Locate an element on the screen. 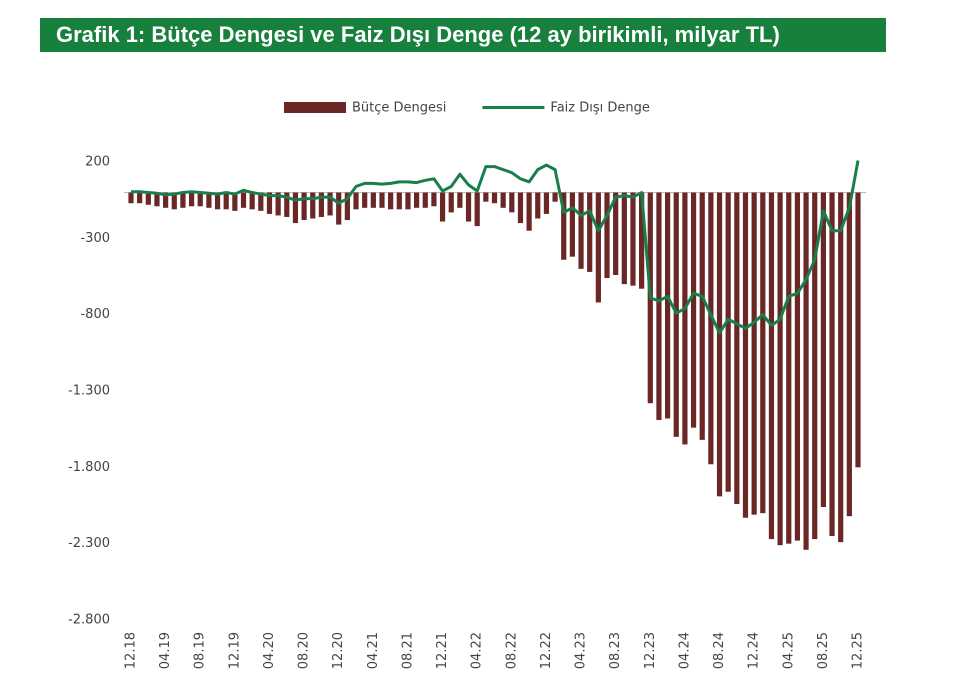 The width and height of the screenshot is (960, 700). x-tick-label: 04.20 is located at coordinates (269, 650).